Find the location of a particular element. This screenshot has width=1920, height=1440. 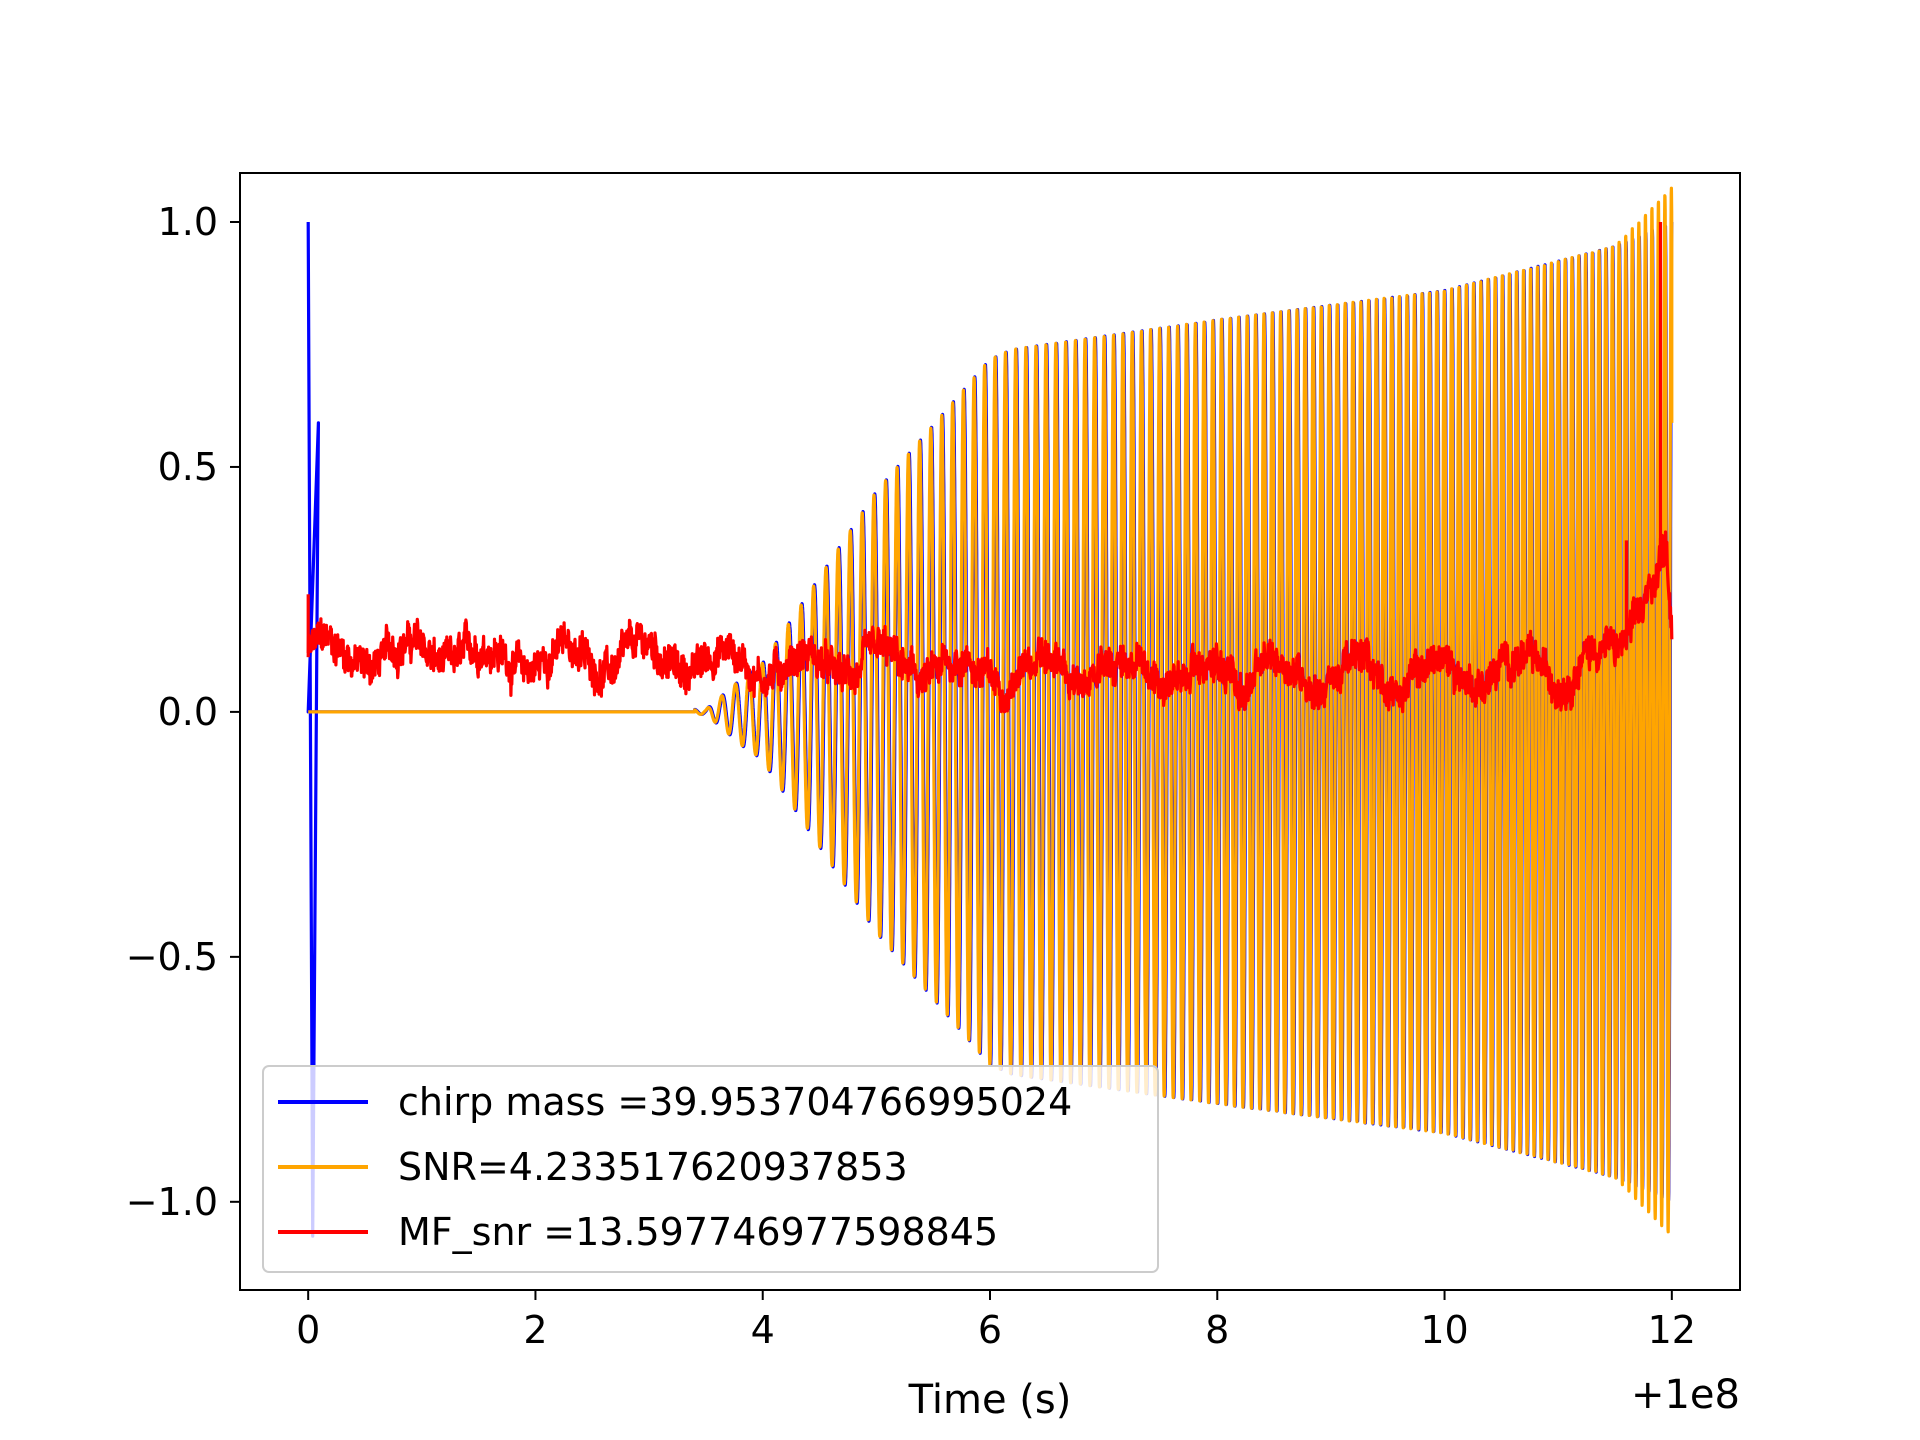

x-tick-label: 6 is located at coordinates (990, 1330).